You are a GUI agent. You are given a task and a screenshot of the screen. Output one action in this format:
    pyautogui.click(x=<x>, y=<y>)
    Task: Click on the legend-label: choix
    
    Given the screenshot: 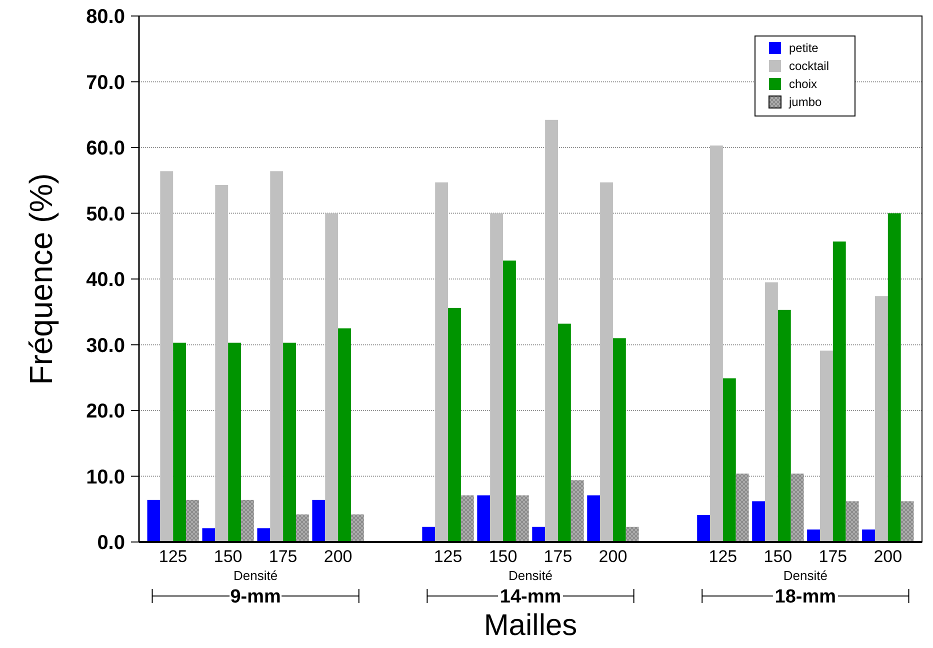 What is the action you would take?
    pyautogui.click(x=803, y=84)
    